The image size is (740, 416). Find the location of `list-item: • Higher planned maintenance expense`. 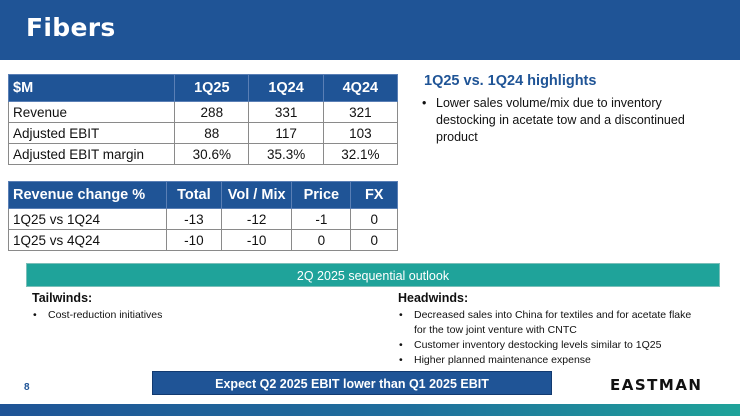

list-item: • Higher planned maintenance expense is located at coordinates (546, 360).